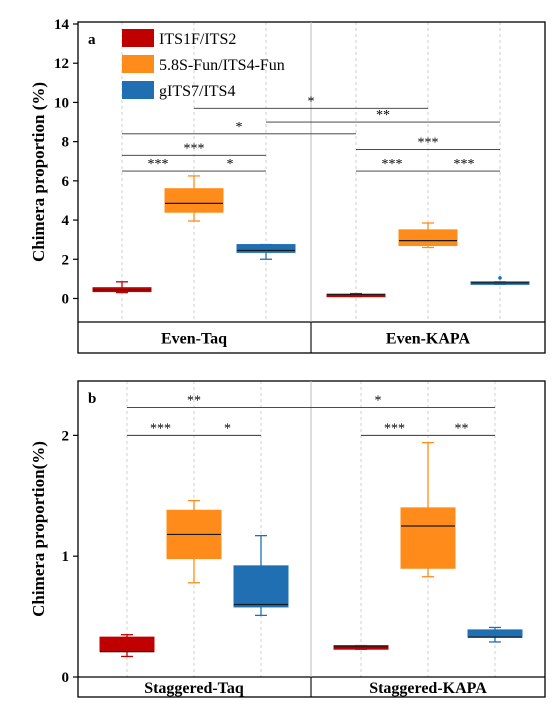 The image size is (560, 725). I want to click on y-tick-label: 6, so click(66, 182).